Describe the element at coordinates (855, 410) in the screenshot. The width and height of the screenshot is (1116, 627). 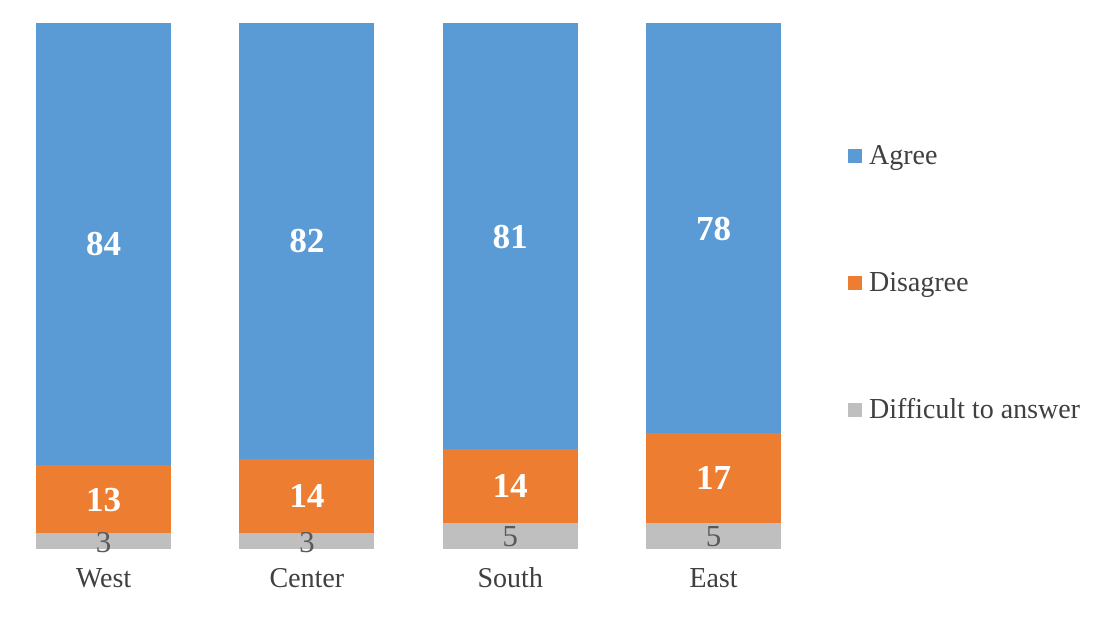
I see `legend-swatch-difficult-icon` at that location.